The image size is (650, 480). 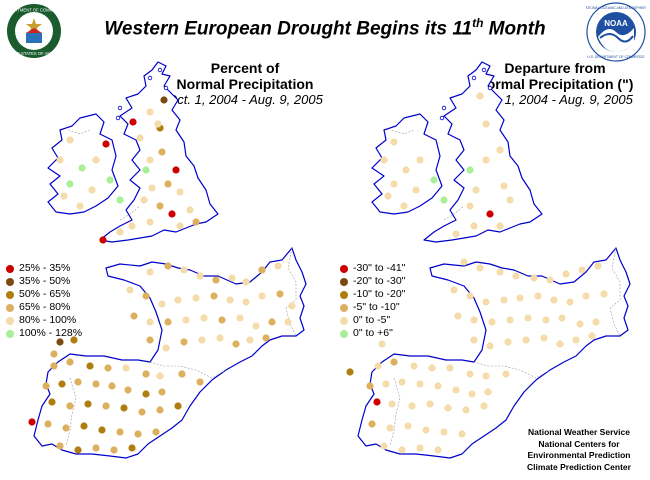 I want to click on credits-line3: Environmental Prediction, so click(x=579, y=455).